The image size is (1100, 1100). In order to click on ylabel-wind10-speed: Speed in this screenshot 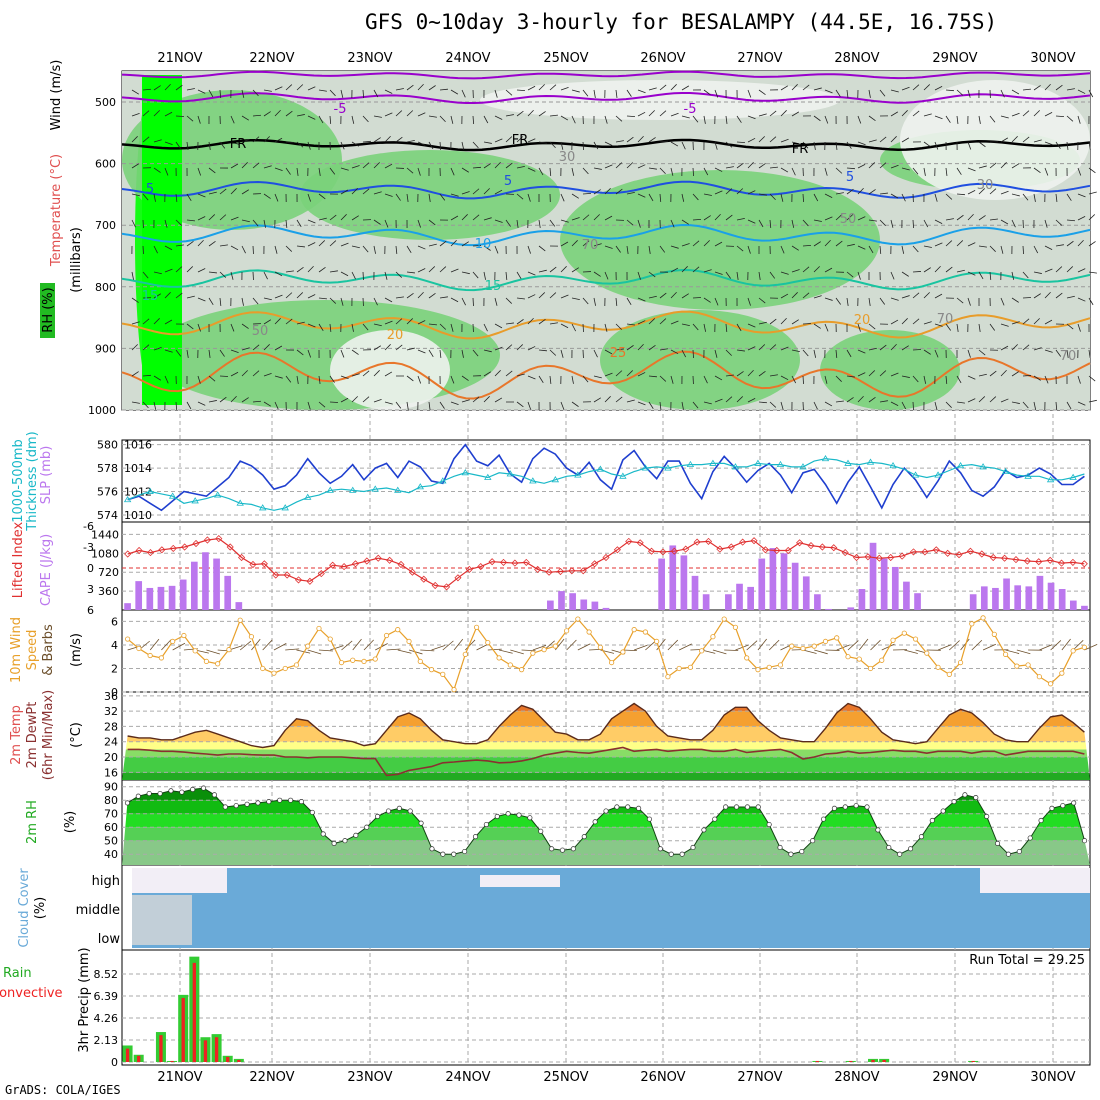, I will do `click(32, 650)`.